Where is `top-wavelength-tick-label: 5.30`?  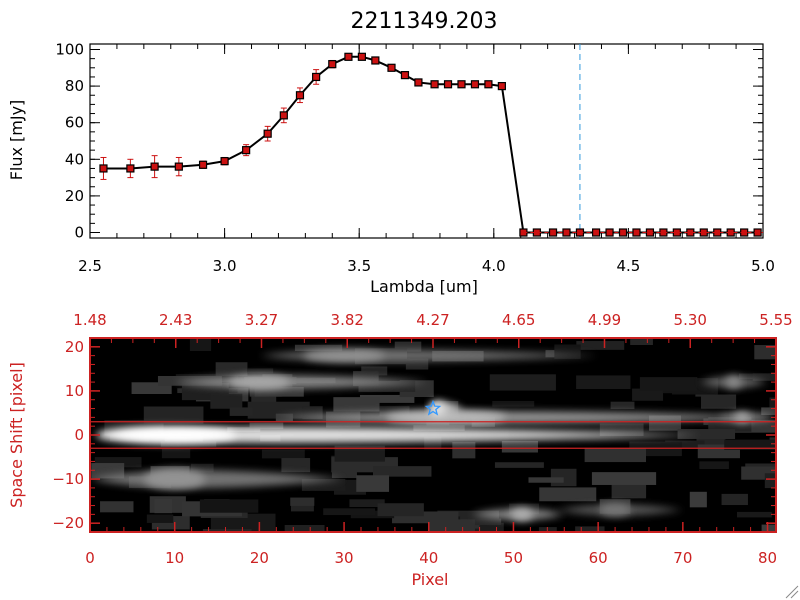
top-wavelength-tick-label: 5.30 is located at coordinates (690, 320).